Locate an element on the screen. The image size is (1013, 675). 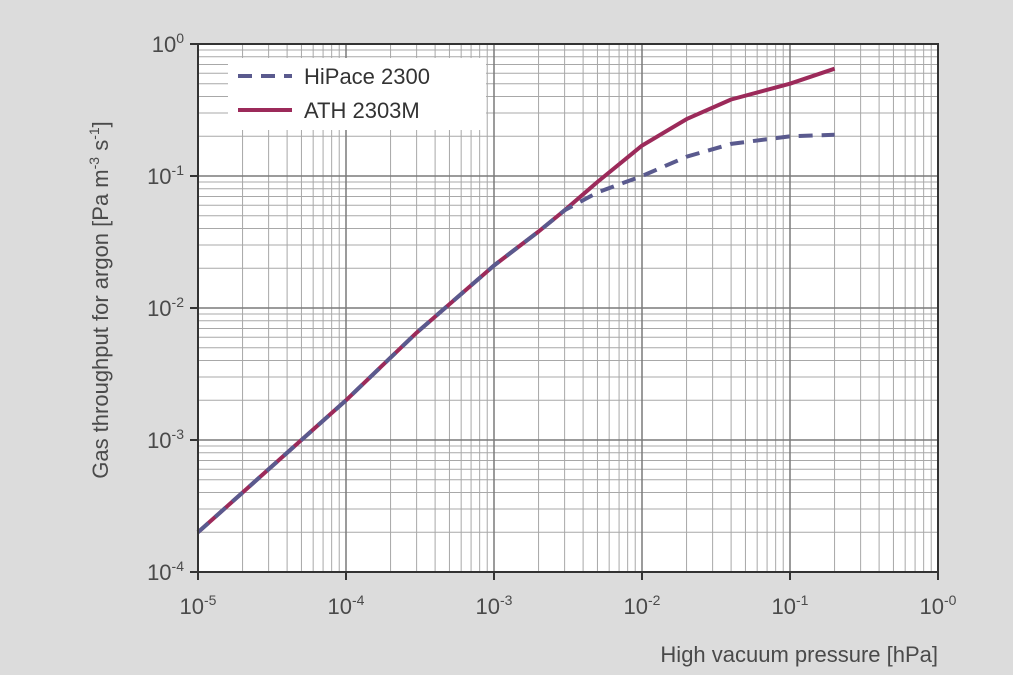
legend-label-ath: ATH 2303M is located at coordinates (362, 110).